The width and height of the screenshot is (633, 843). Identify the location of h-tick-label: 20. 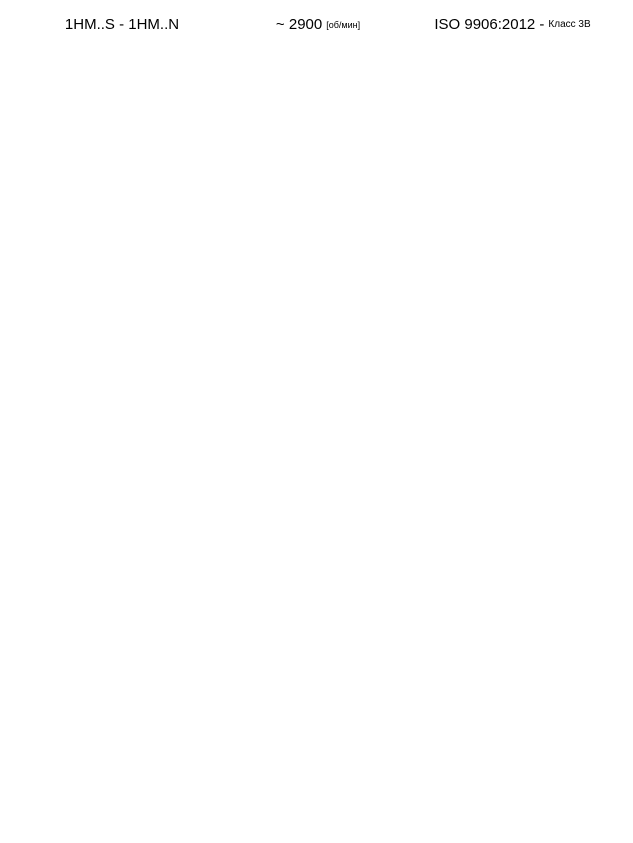
(44, 588).